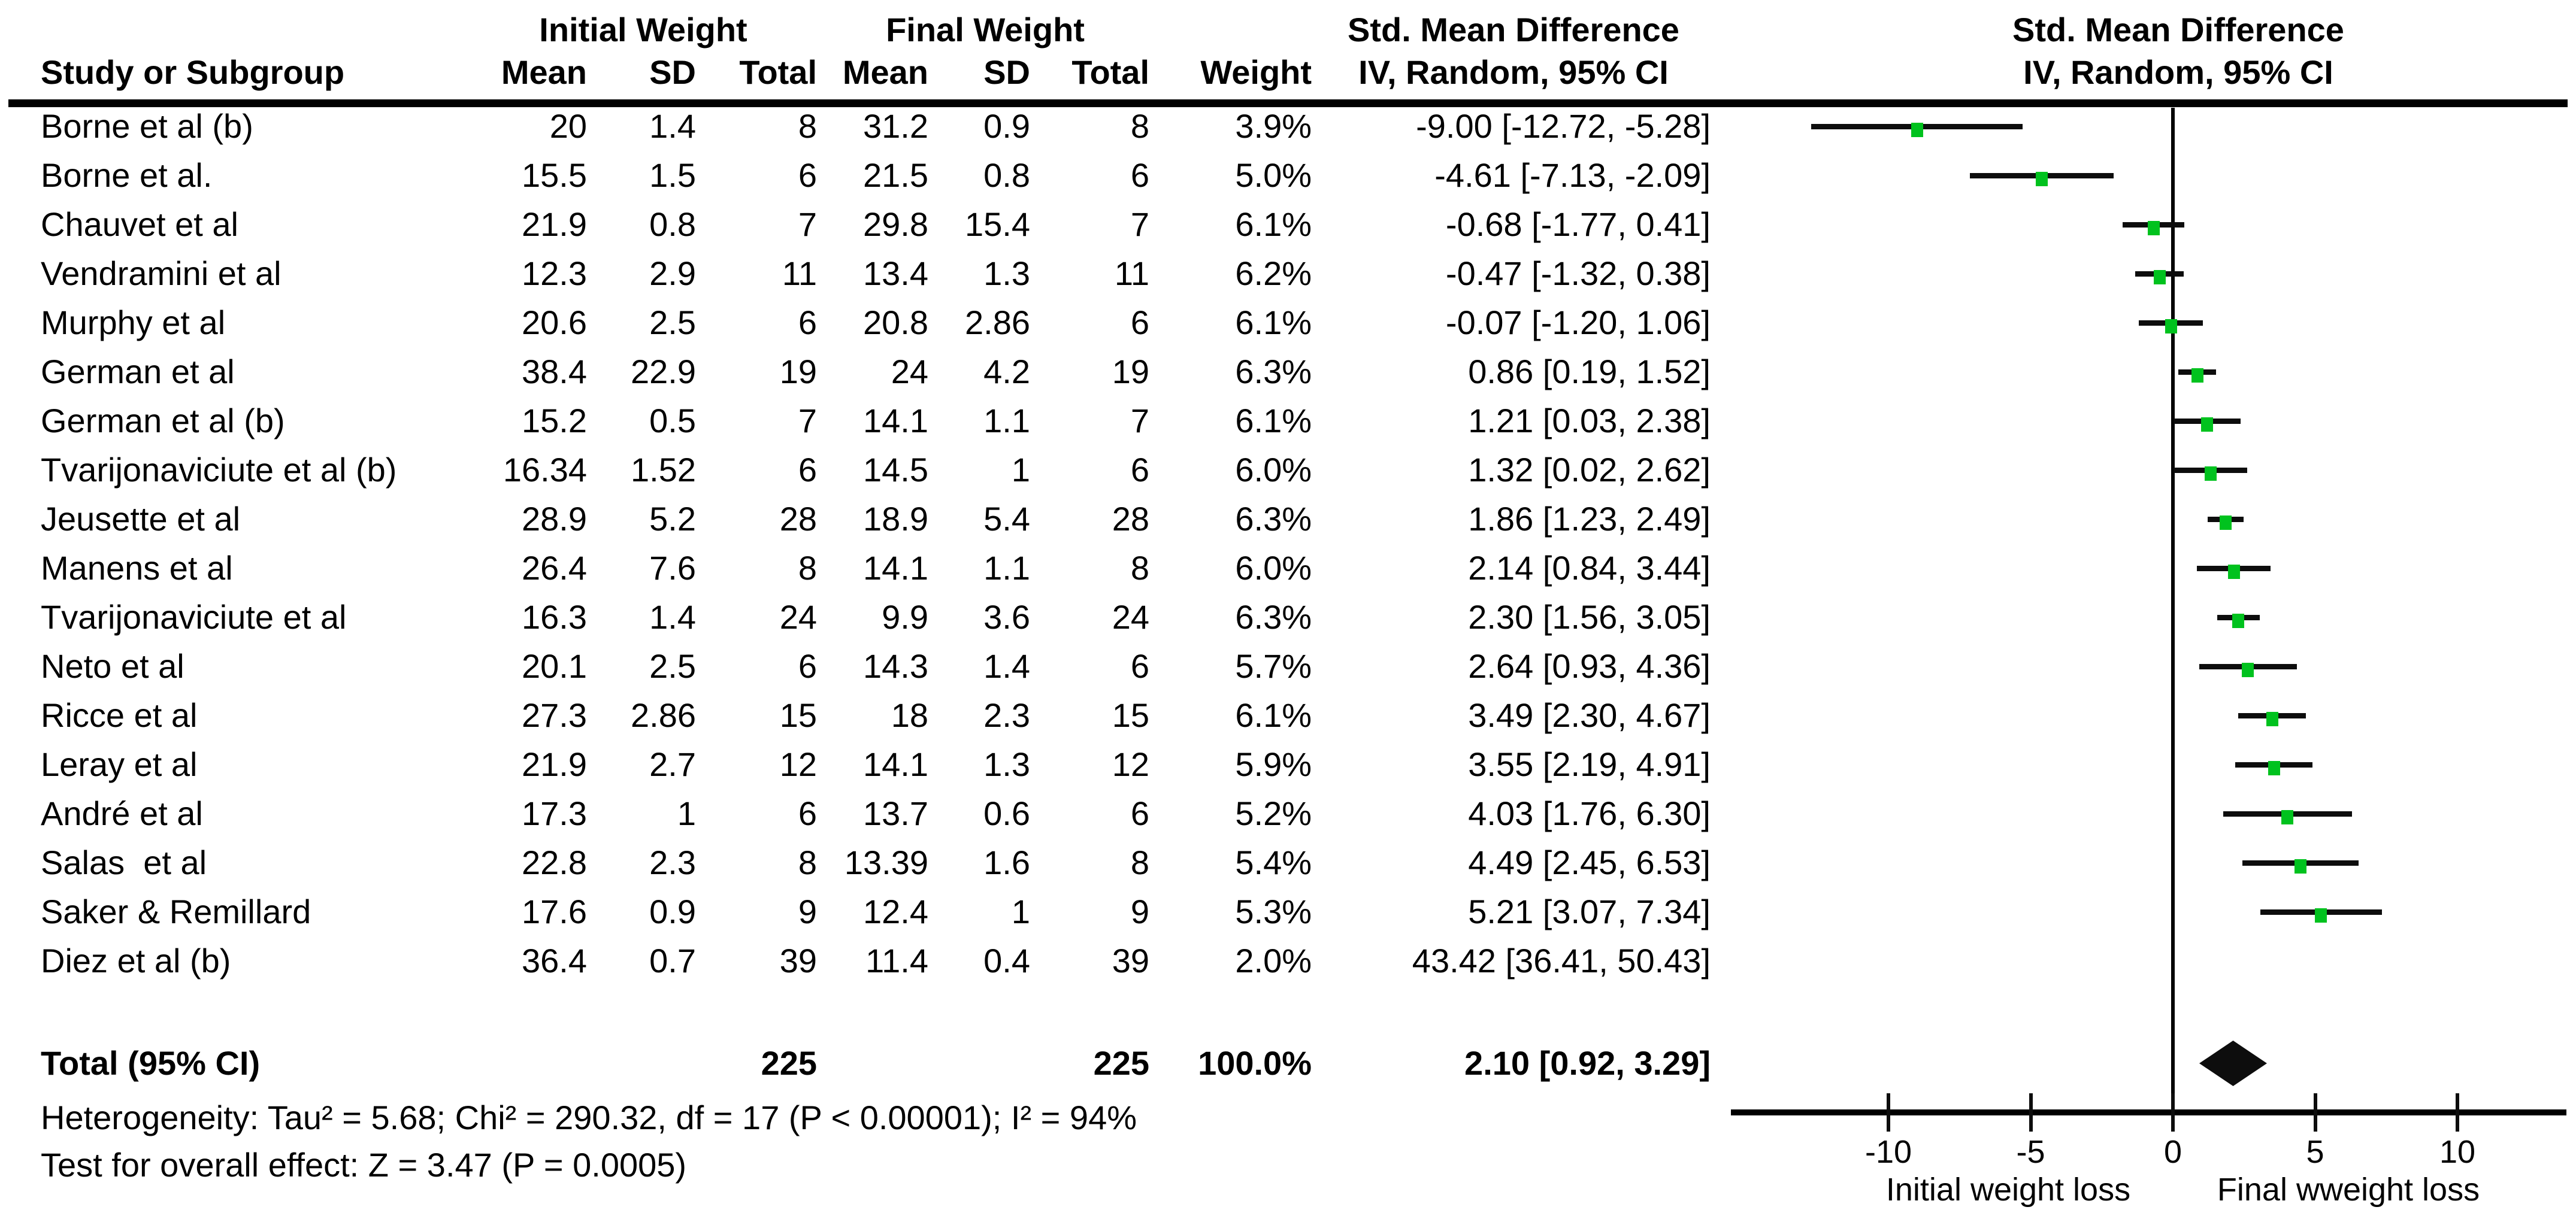 The width and height of the screenshot is (2576, 1219). Describe the element at coordinates (807, 911) in the screenshot. I see `cell-total1: 9` at that location.